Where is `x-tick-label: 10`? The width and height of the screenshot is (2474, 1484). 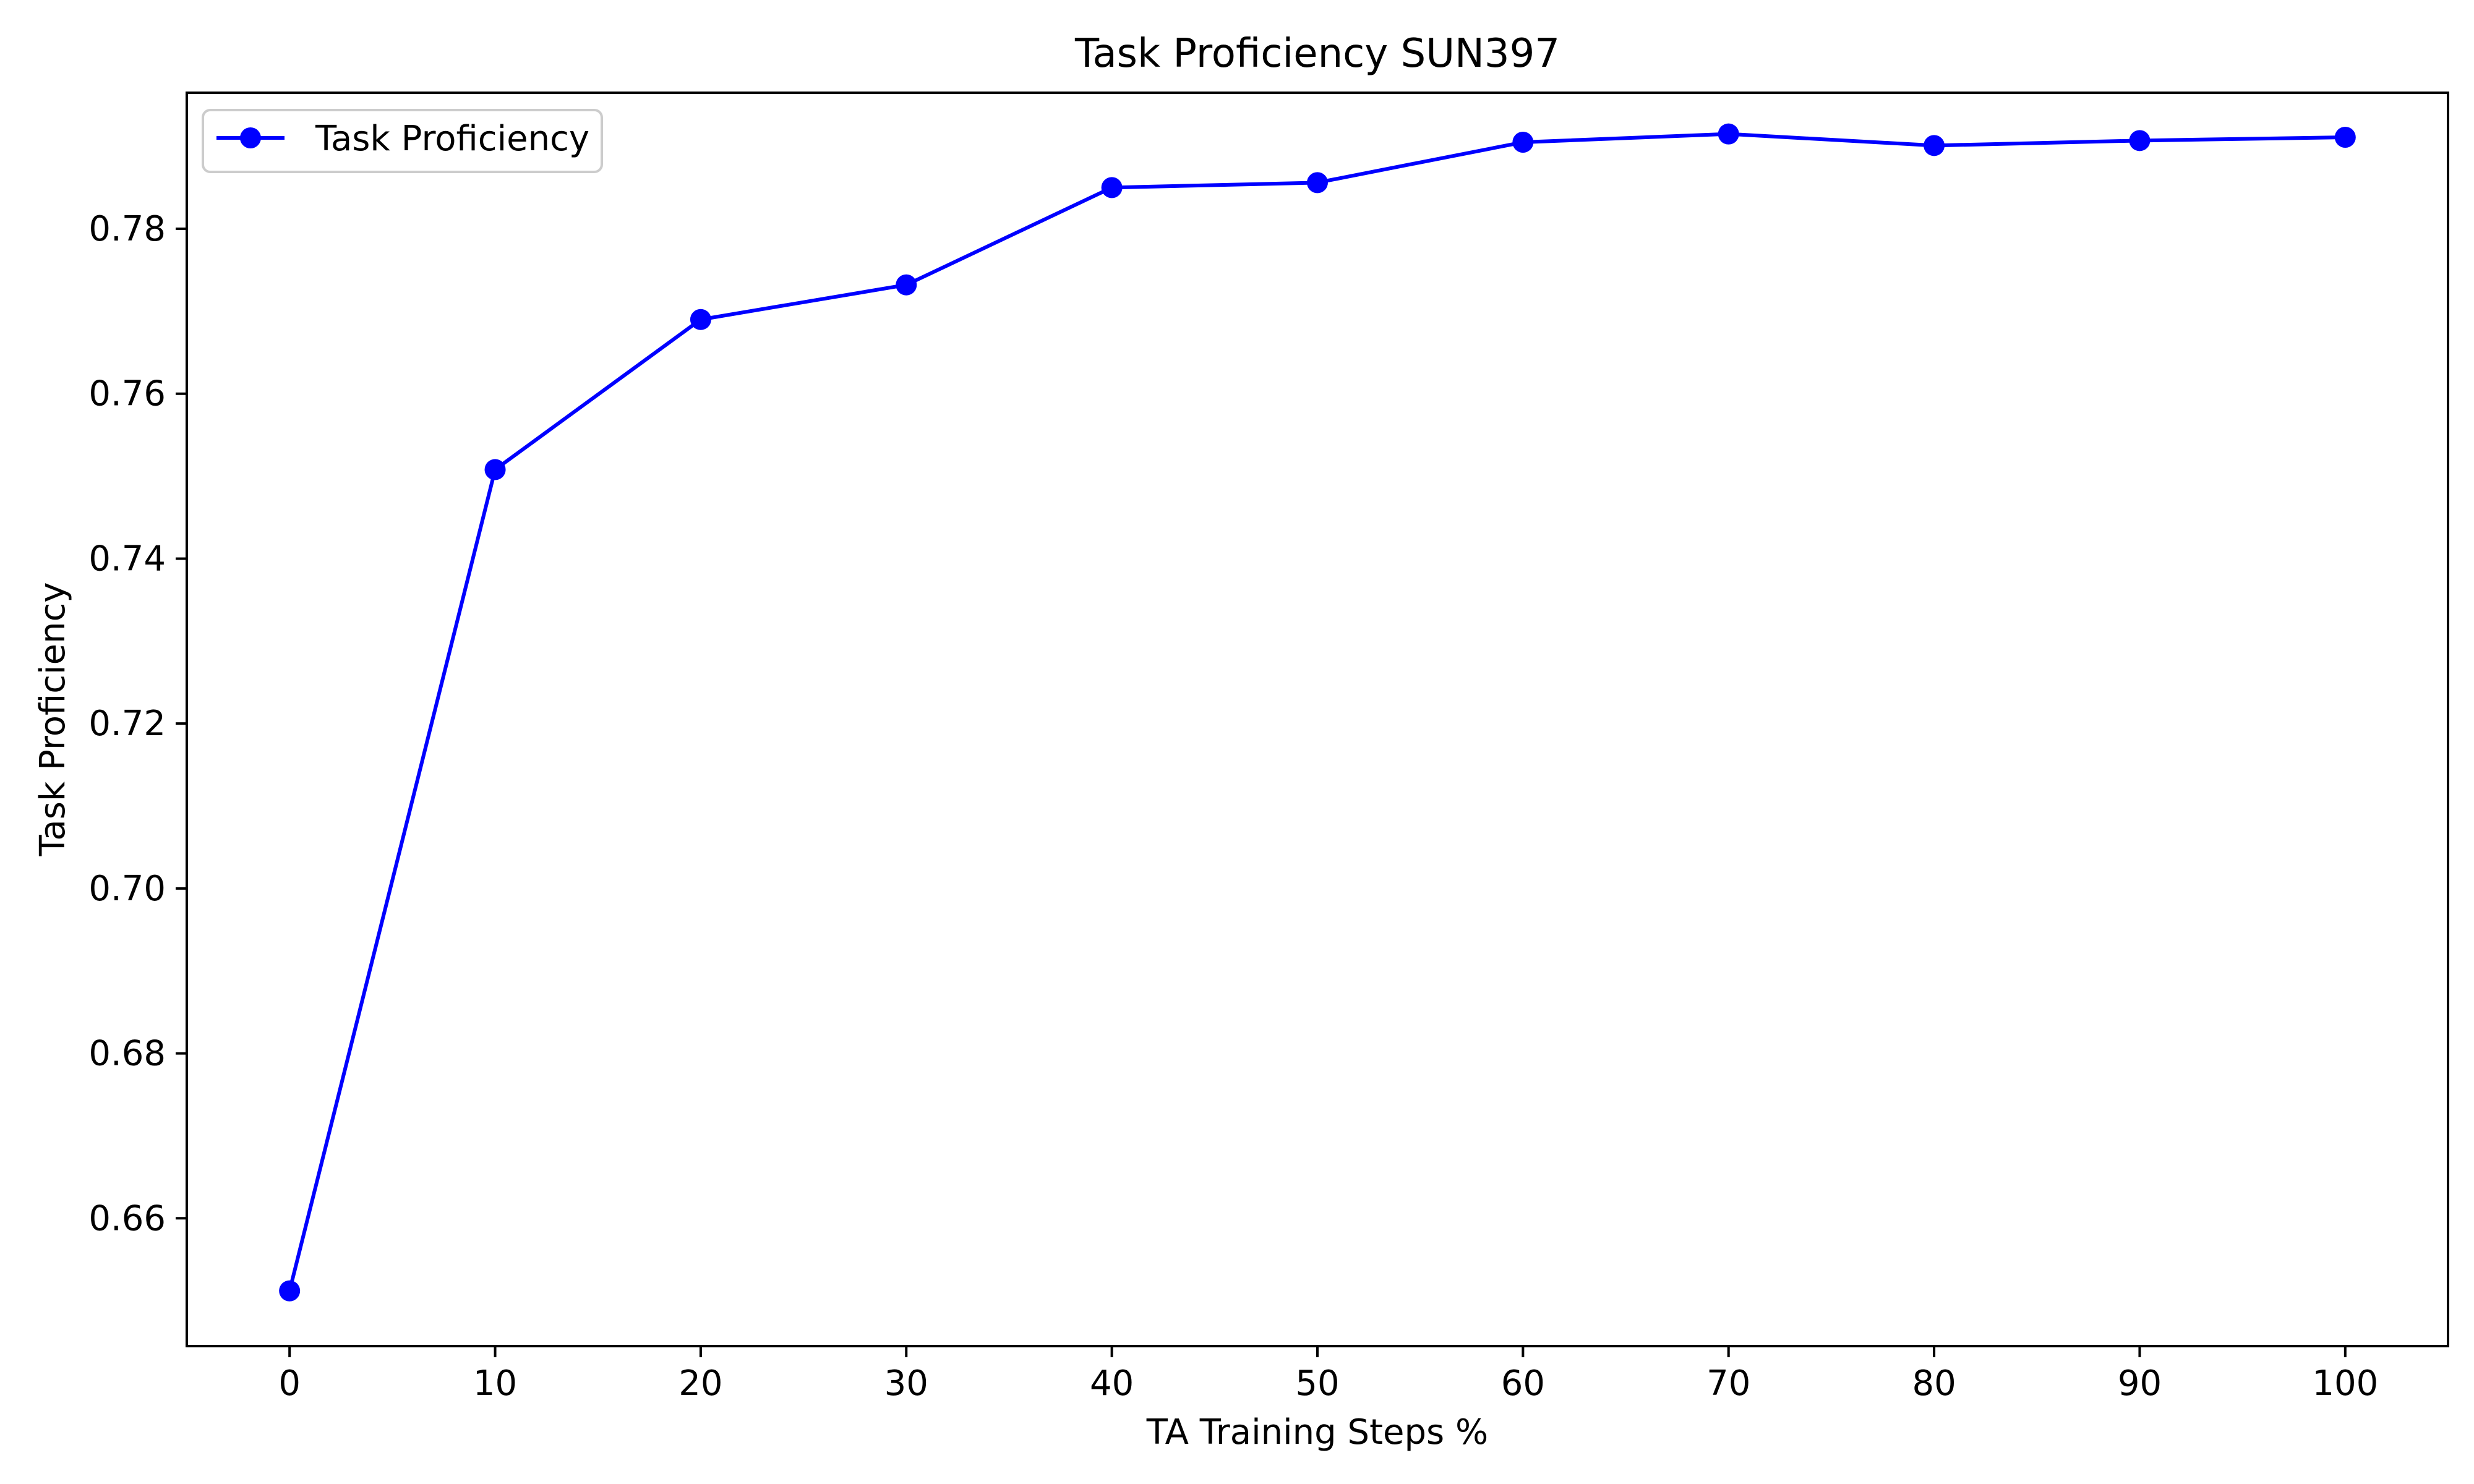 x-tick-label: 10 is located at coordinates (495, 1383).